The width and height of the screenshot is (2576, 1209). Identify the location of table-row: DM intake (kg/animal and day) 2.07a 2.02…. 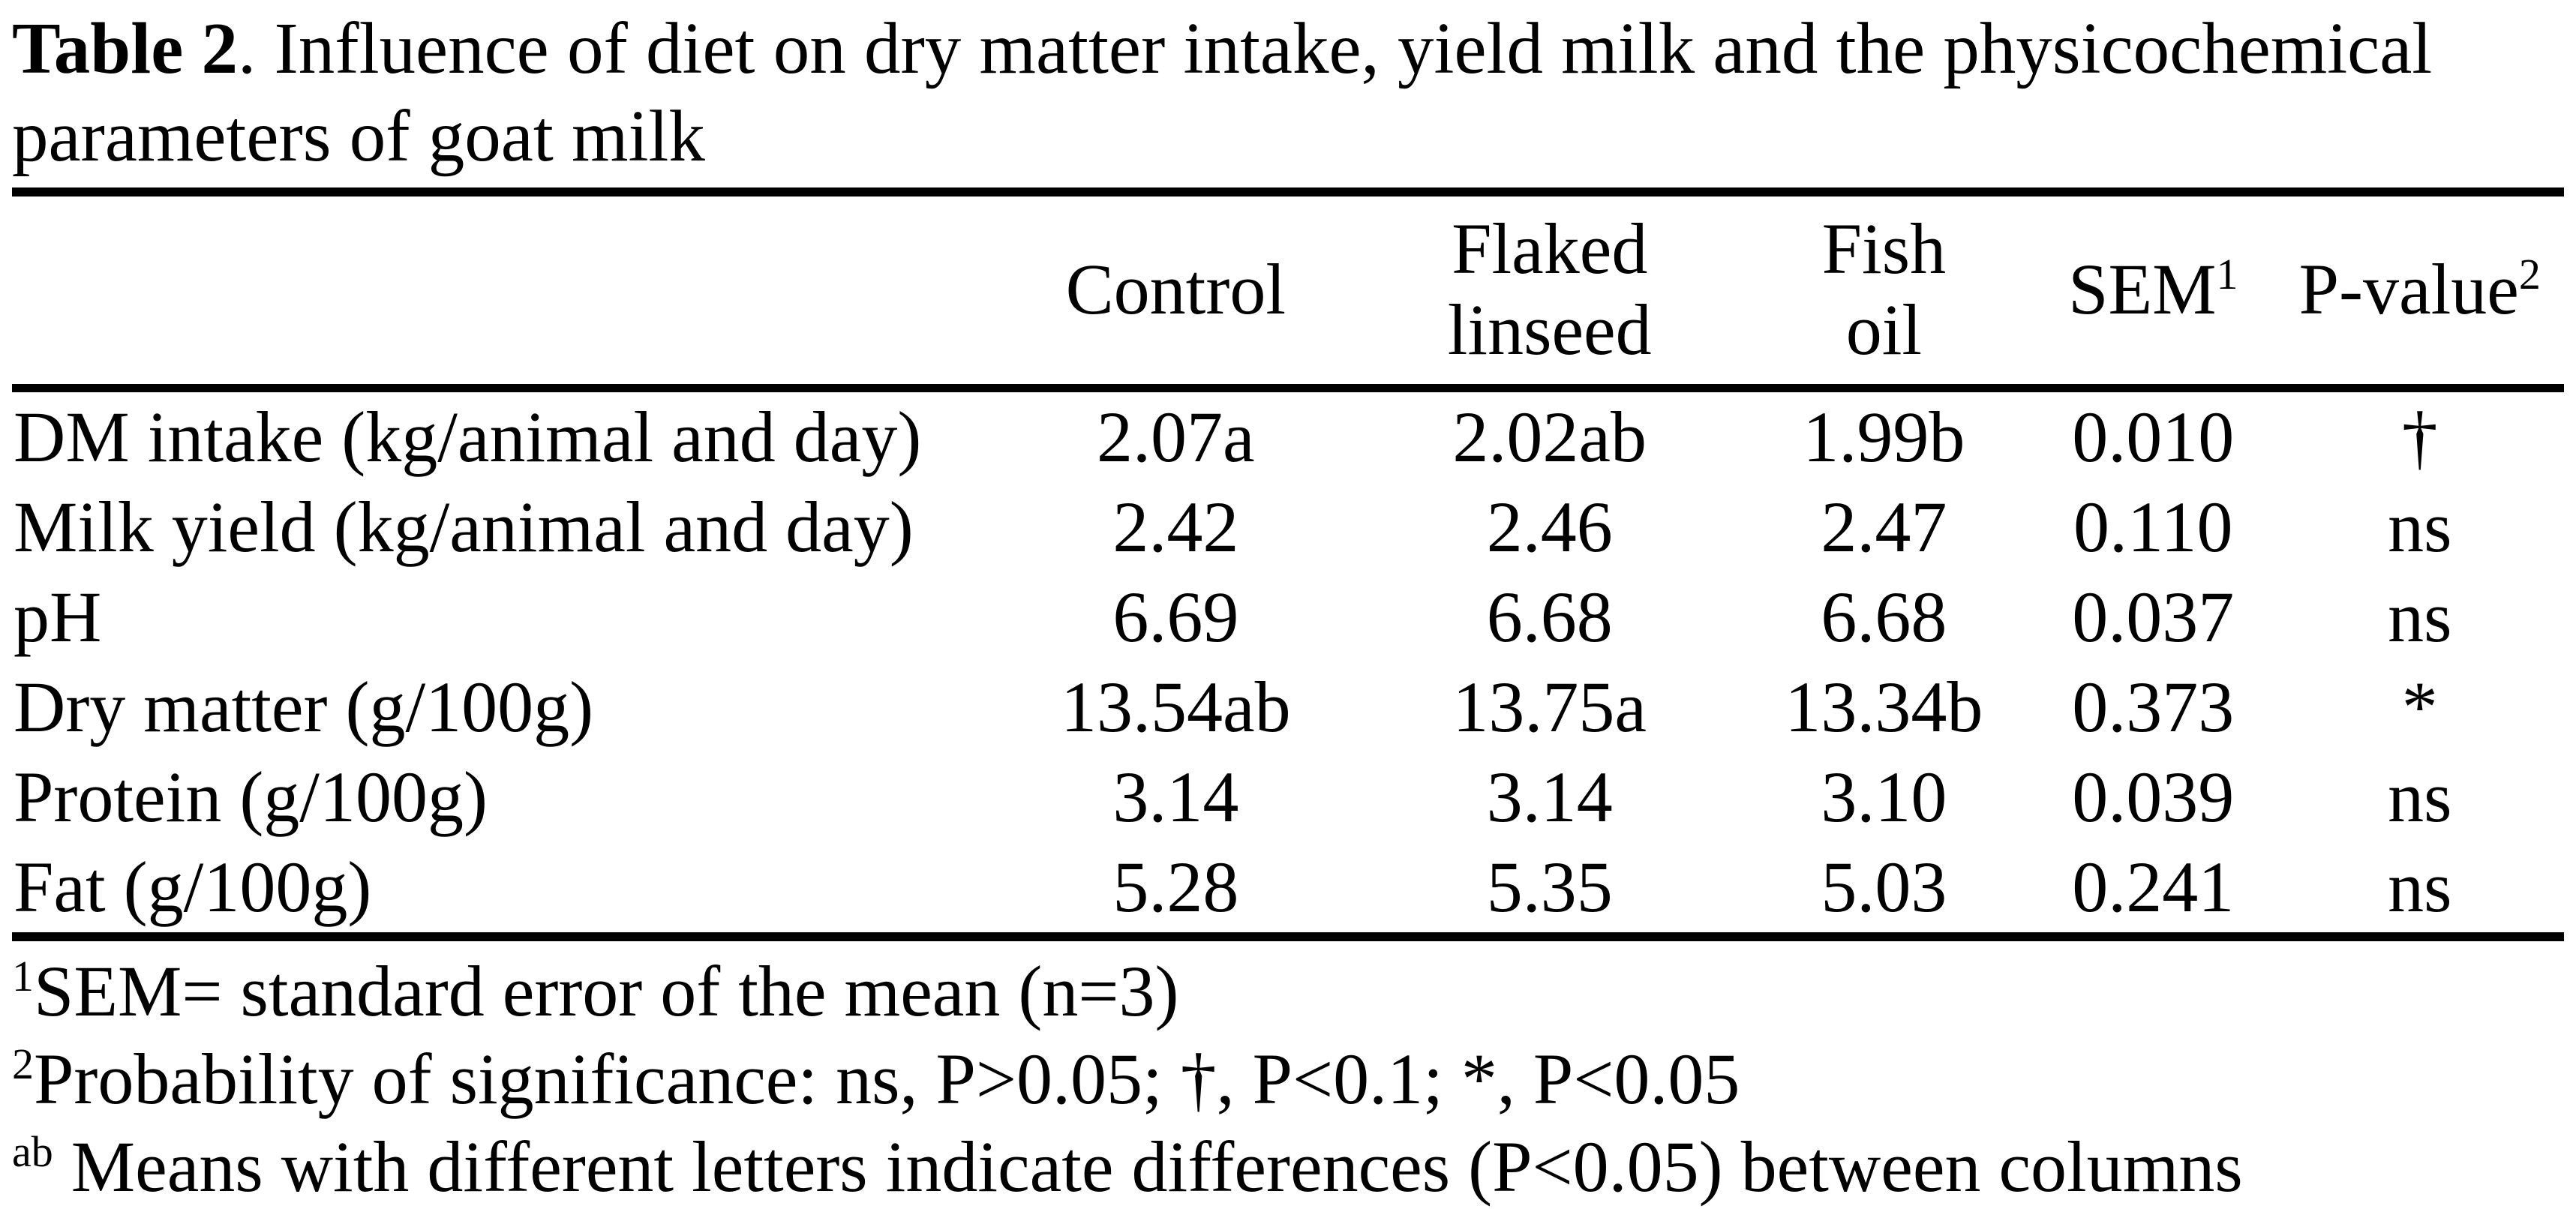
(1288, 435).